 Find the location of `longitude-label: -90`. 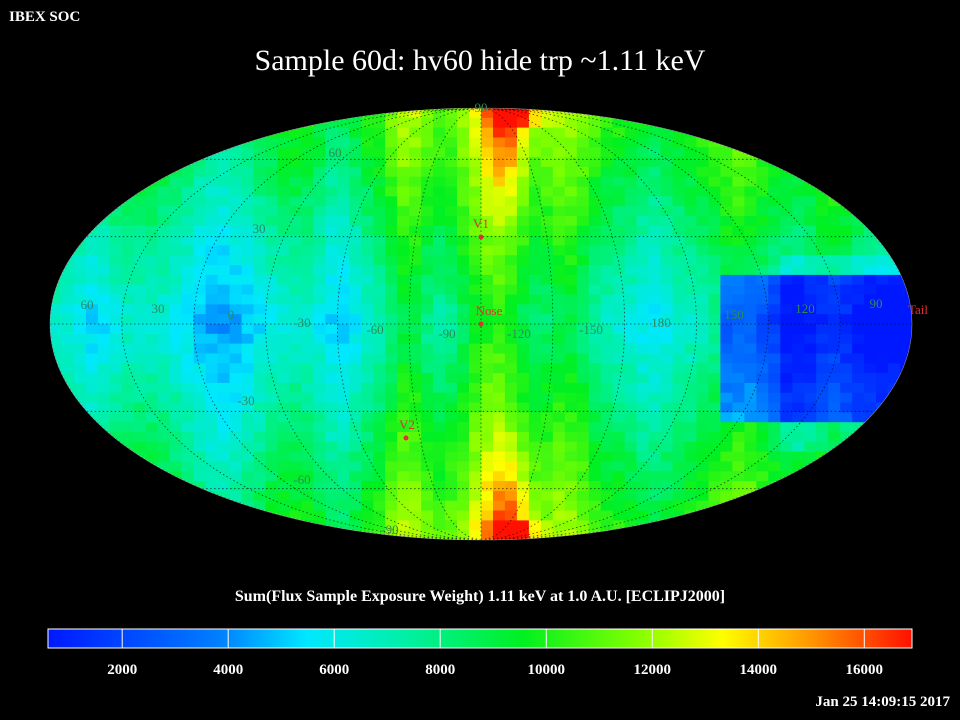

longitude-label: -90 is located at coordinates (446, 333).